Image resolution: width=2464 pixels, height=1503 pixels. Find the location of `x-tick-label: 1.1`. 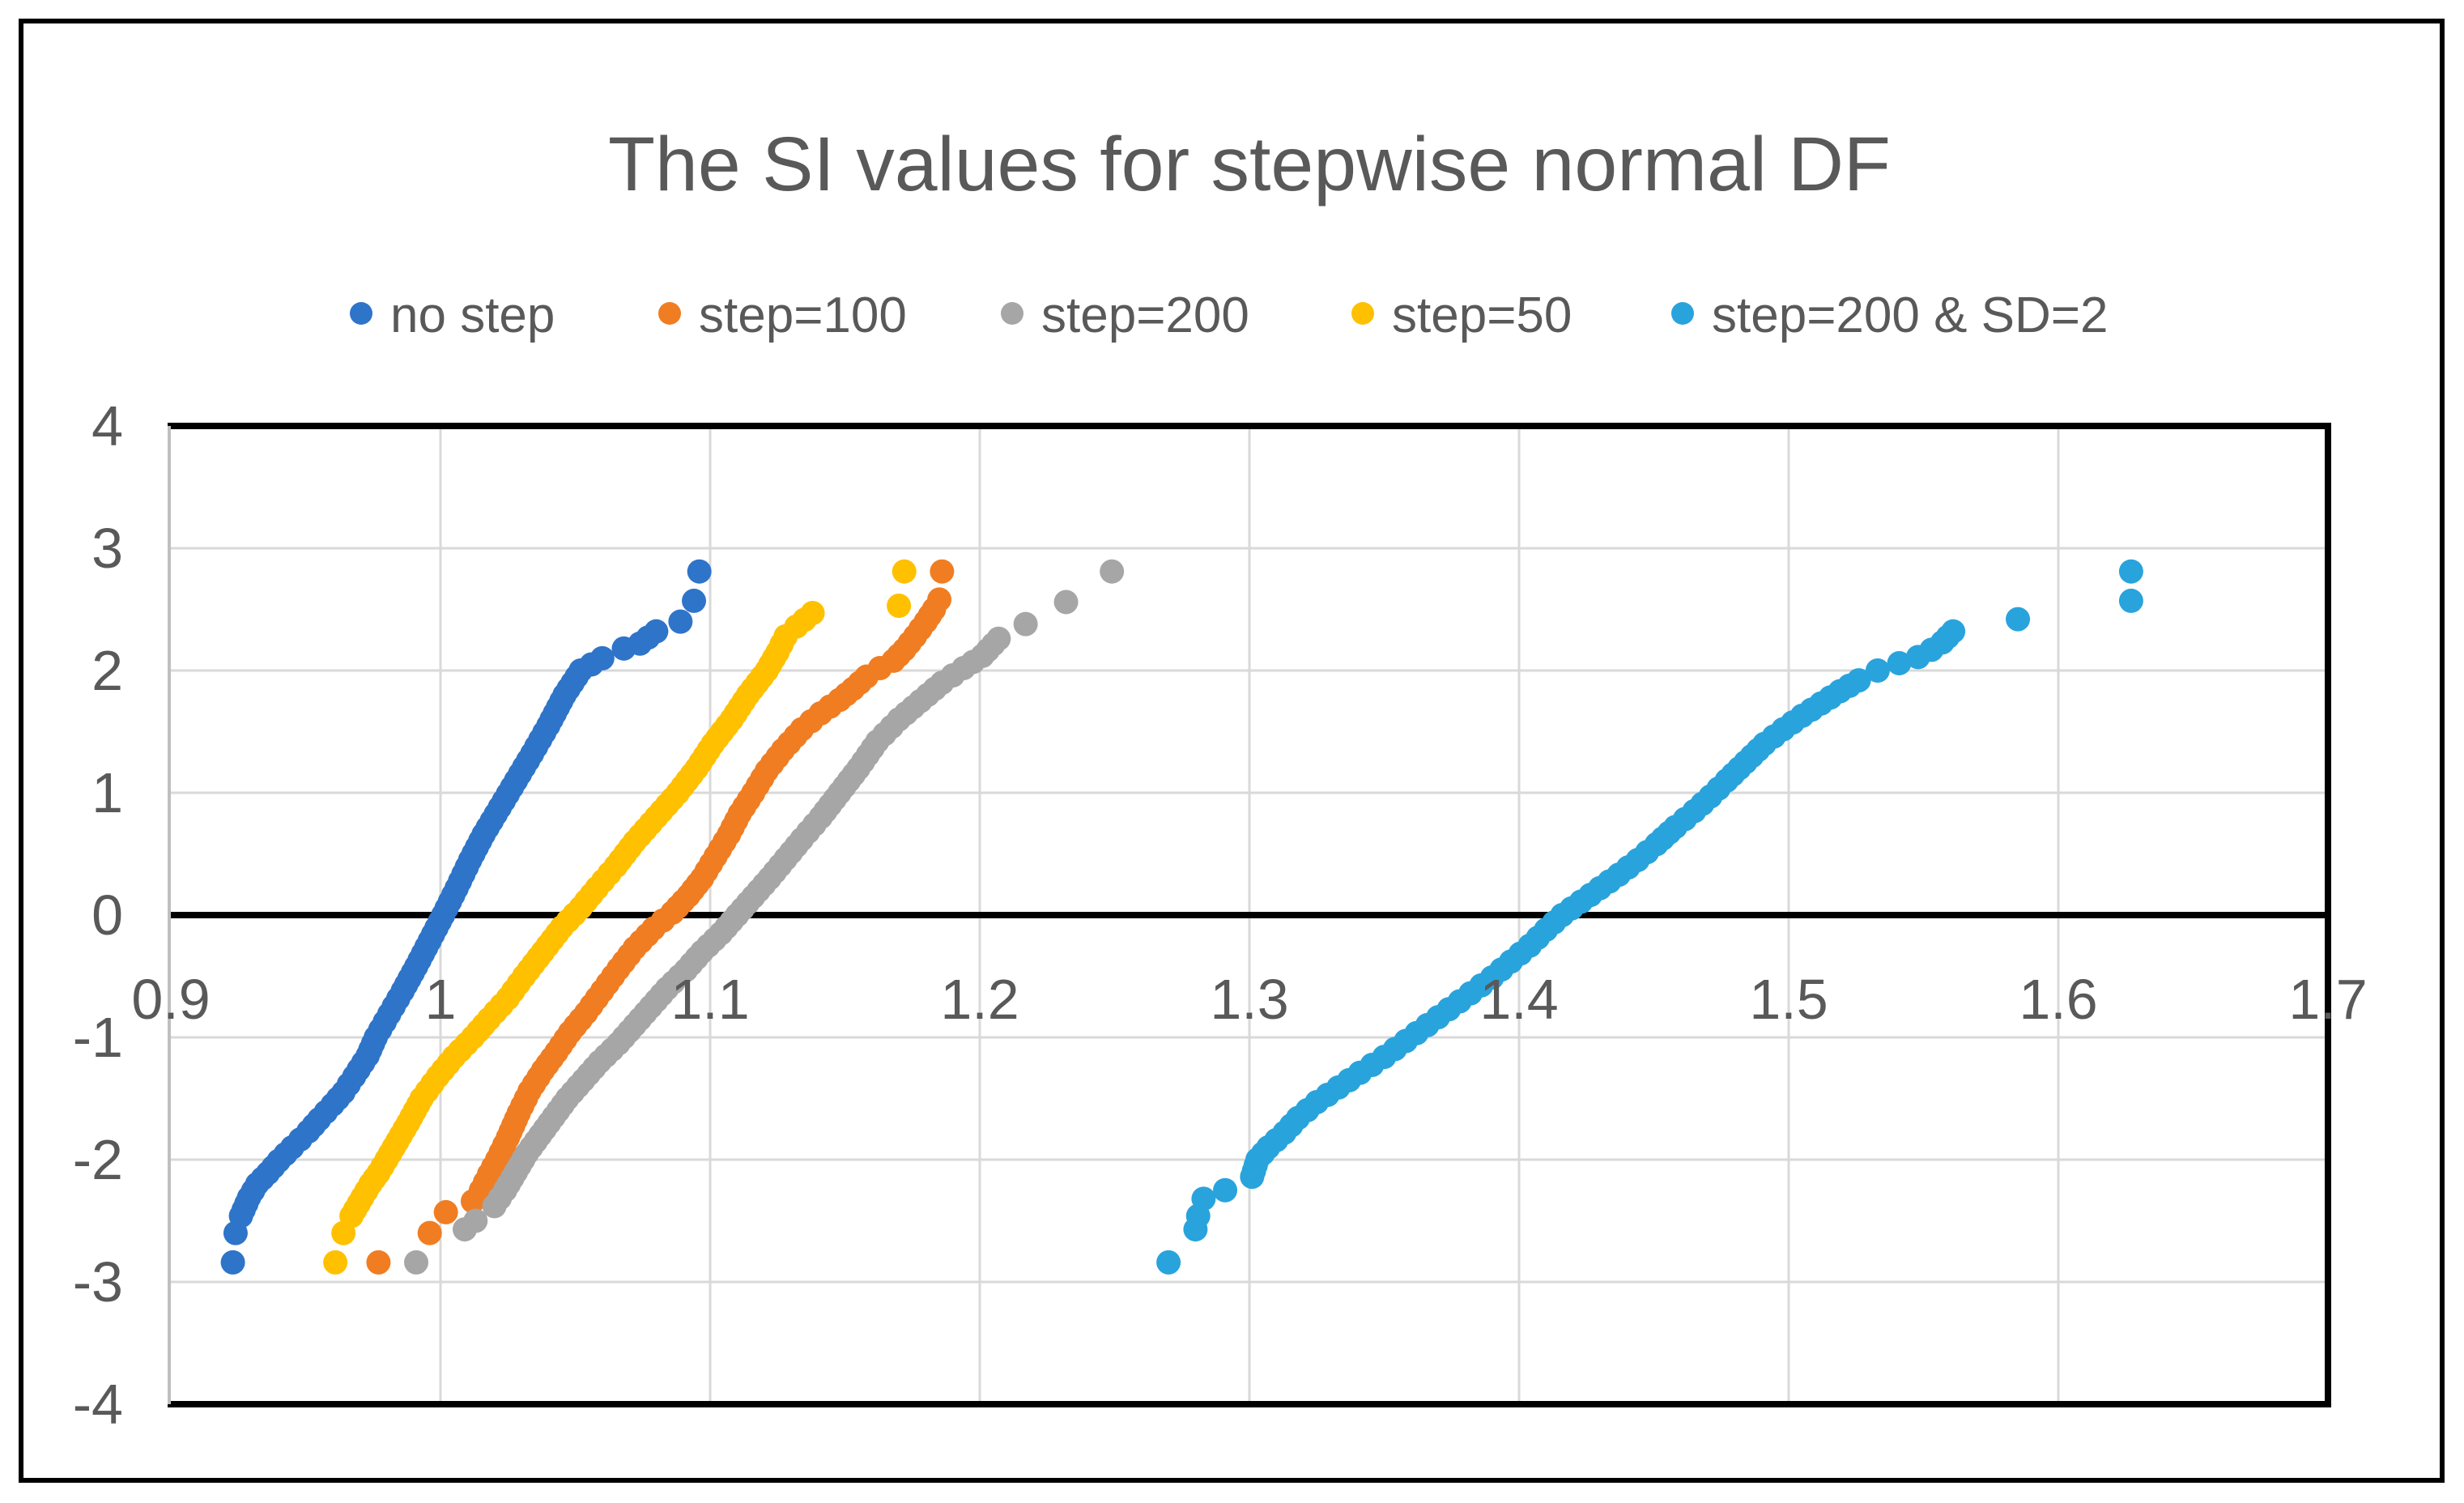

x-tick-label: 1.1 is located at coordinates (709, 1000).